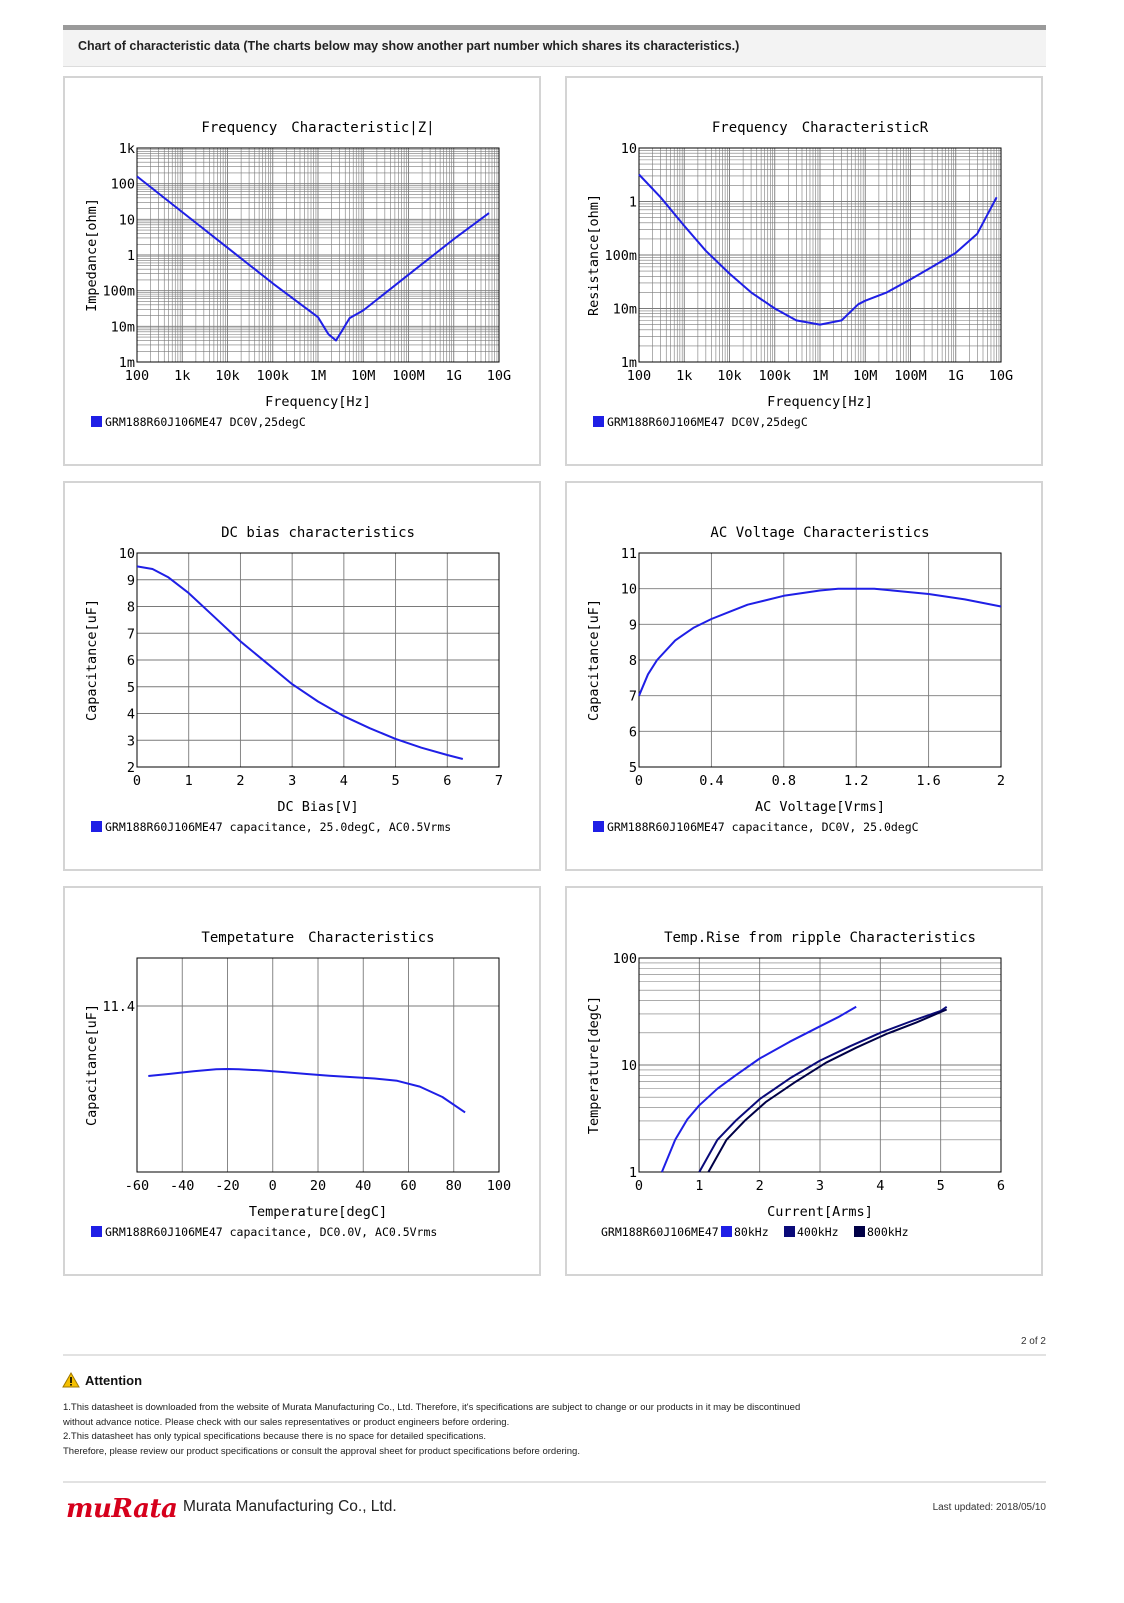  I want to click on x-tick-label: -60, so click(137, 1186).